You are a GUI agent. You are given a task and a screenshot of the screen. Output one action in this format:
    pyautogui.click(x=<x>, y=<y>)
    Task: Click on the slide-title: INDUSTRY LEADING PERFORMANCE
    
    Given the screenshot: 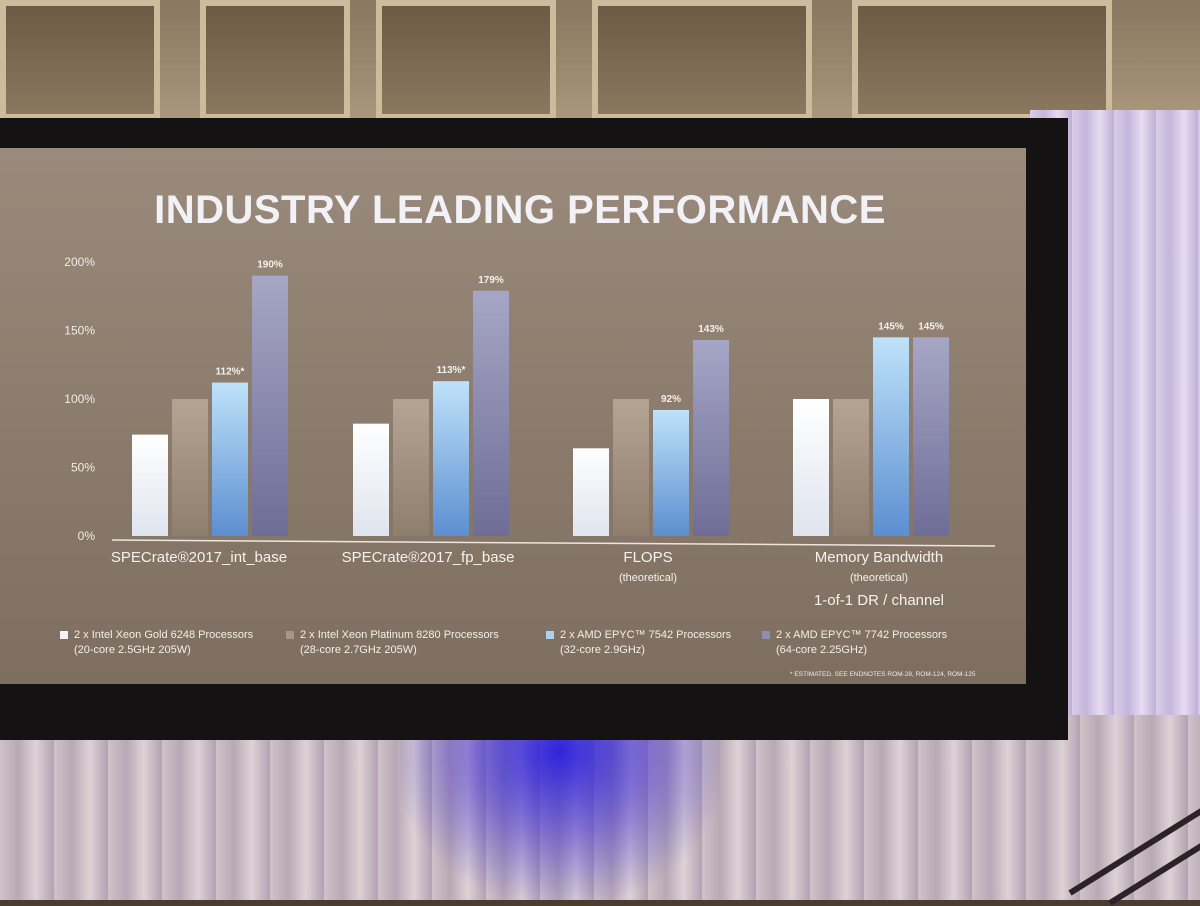 What is the action you would take?
    pyautogui.click(x=520, y=210)
    